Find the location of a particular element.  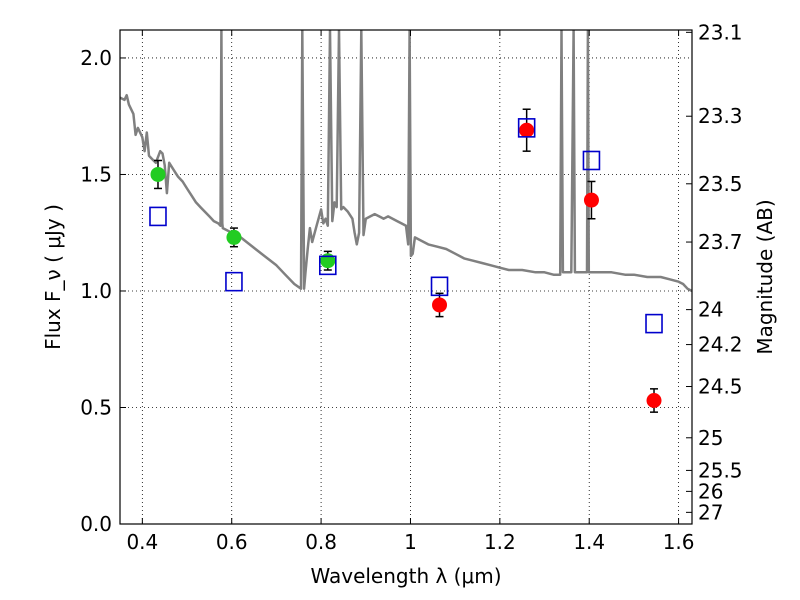

right-tick-label: 27 is located at coordinates (710, 512).